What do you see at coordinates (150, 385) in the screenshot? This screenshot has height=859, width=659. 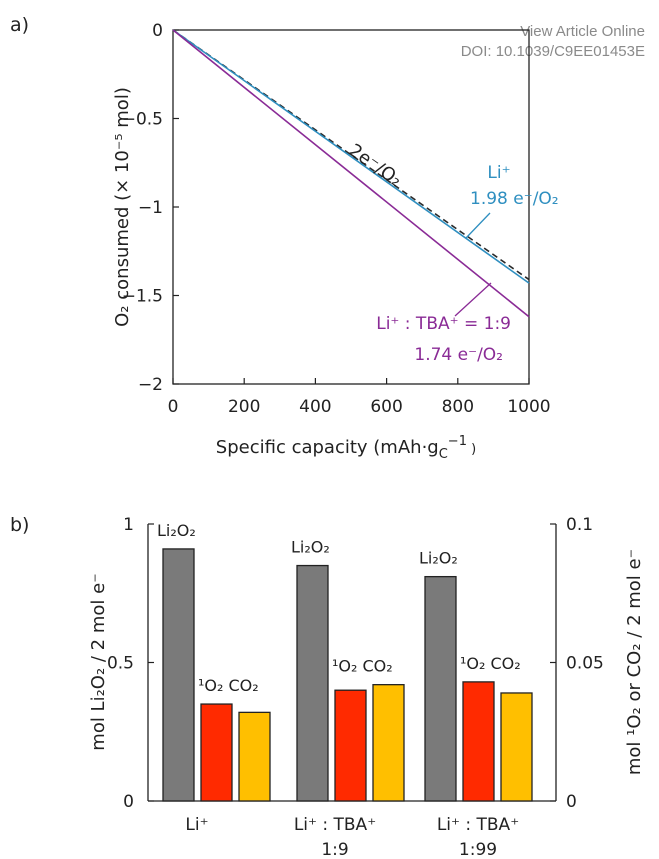 I see `y-tick-label: −2` at bounding box center [150, 385].